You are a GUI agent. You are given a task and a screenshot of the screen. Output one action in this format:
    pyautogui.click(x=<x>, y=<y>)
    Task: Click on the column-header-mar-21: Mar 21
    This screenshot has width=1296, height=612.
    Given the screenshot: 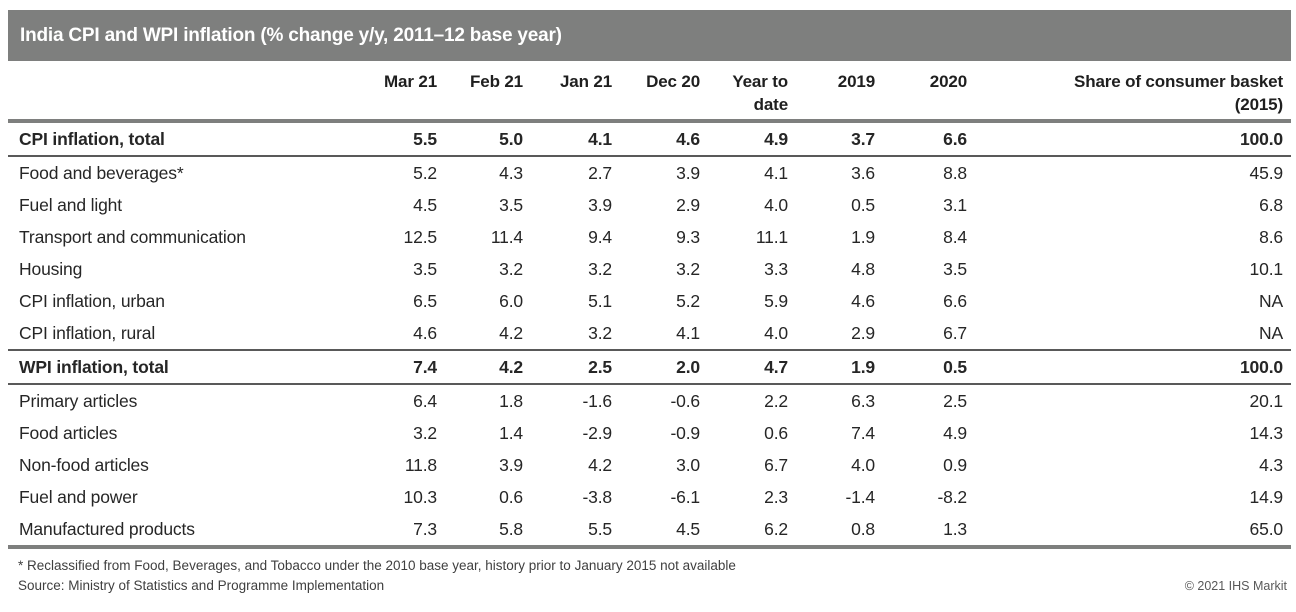 What is the action you would take?
    pyautogui.click(x=395, y=92)
    